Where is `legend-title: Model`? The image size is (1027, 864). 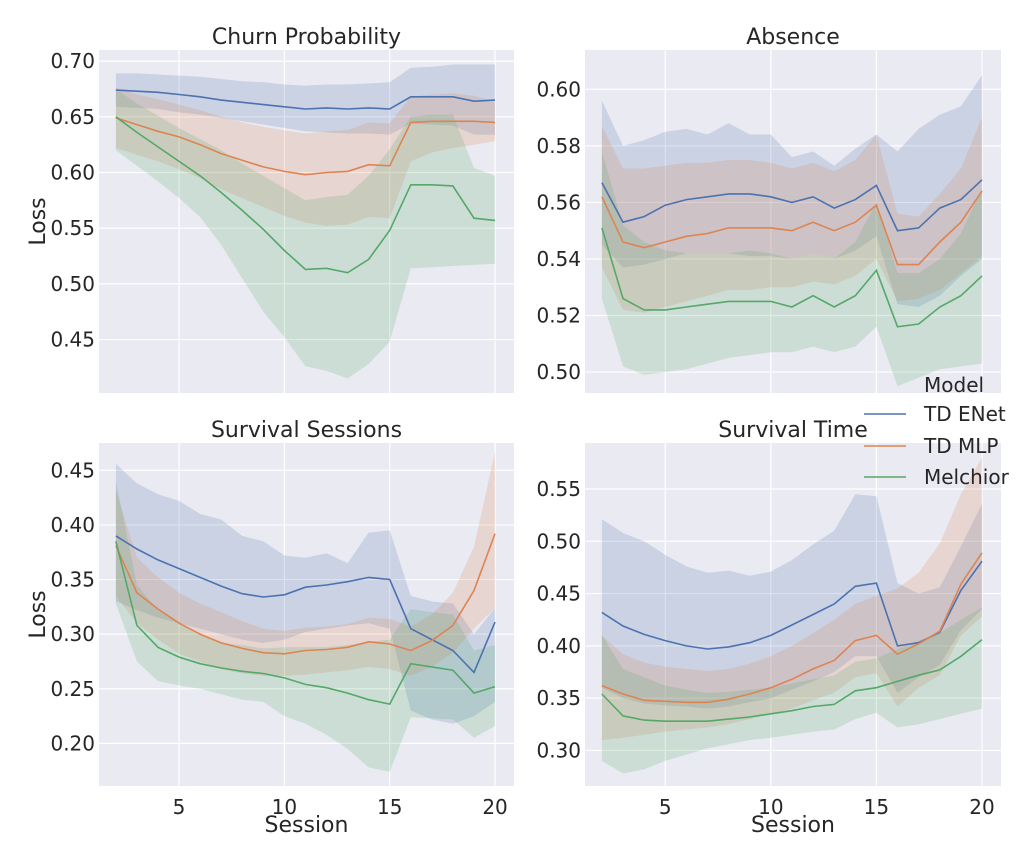
legend-title: Model is located at coordinates (954, 385).